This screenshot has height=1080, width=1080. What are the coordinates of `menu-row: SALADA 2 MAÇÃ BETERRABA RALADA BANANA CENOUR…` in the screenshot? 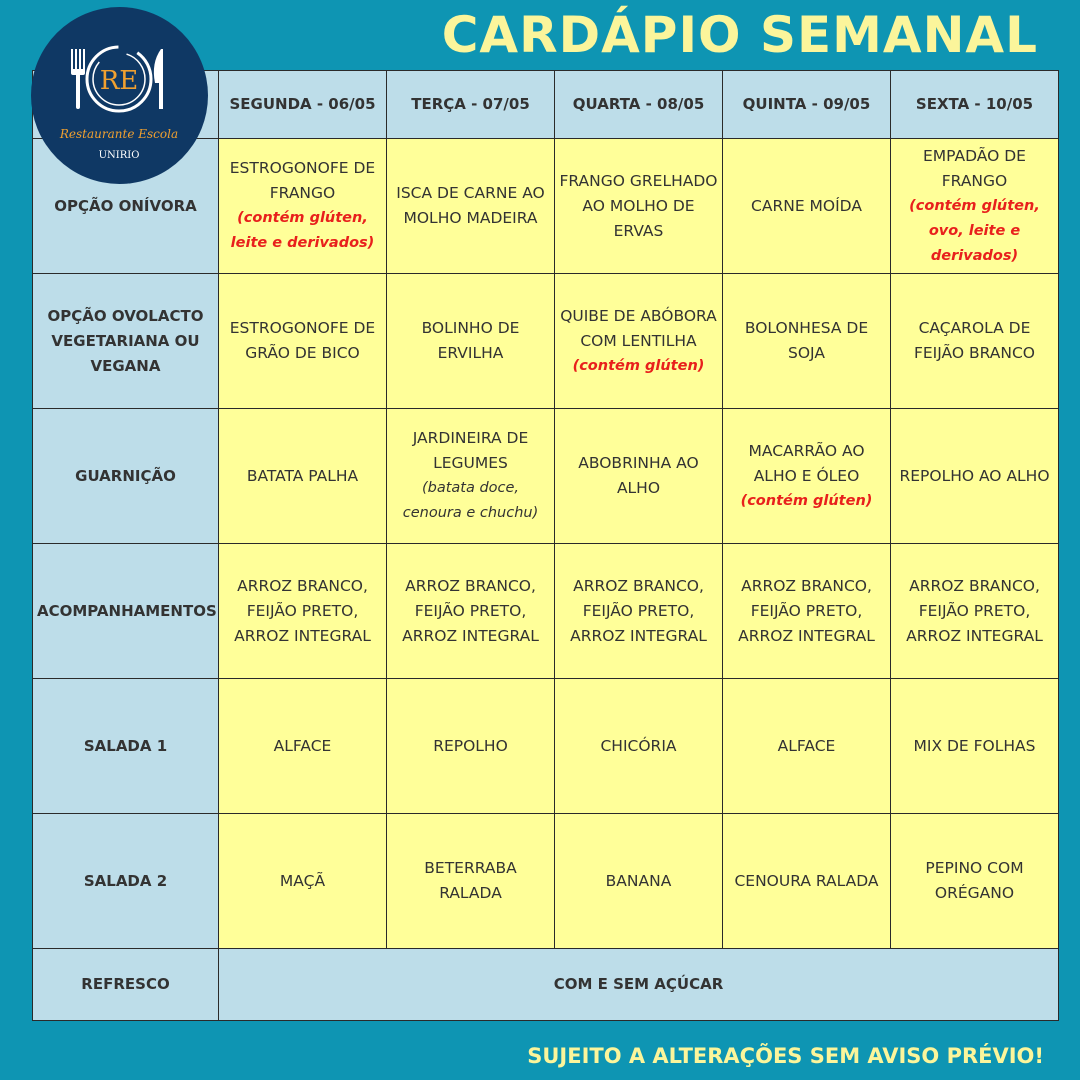 It's located at (545, 881).